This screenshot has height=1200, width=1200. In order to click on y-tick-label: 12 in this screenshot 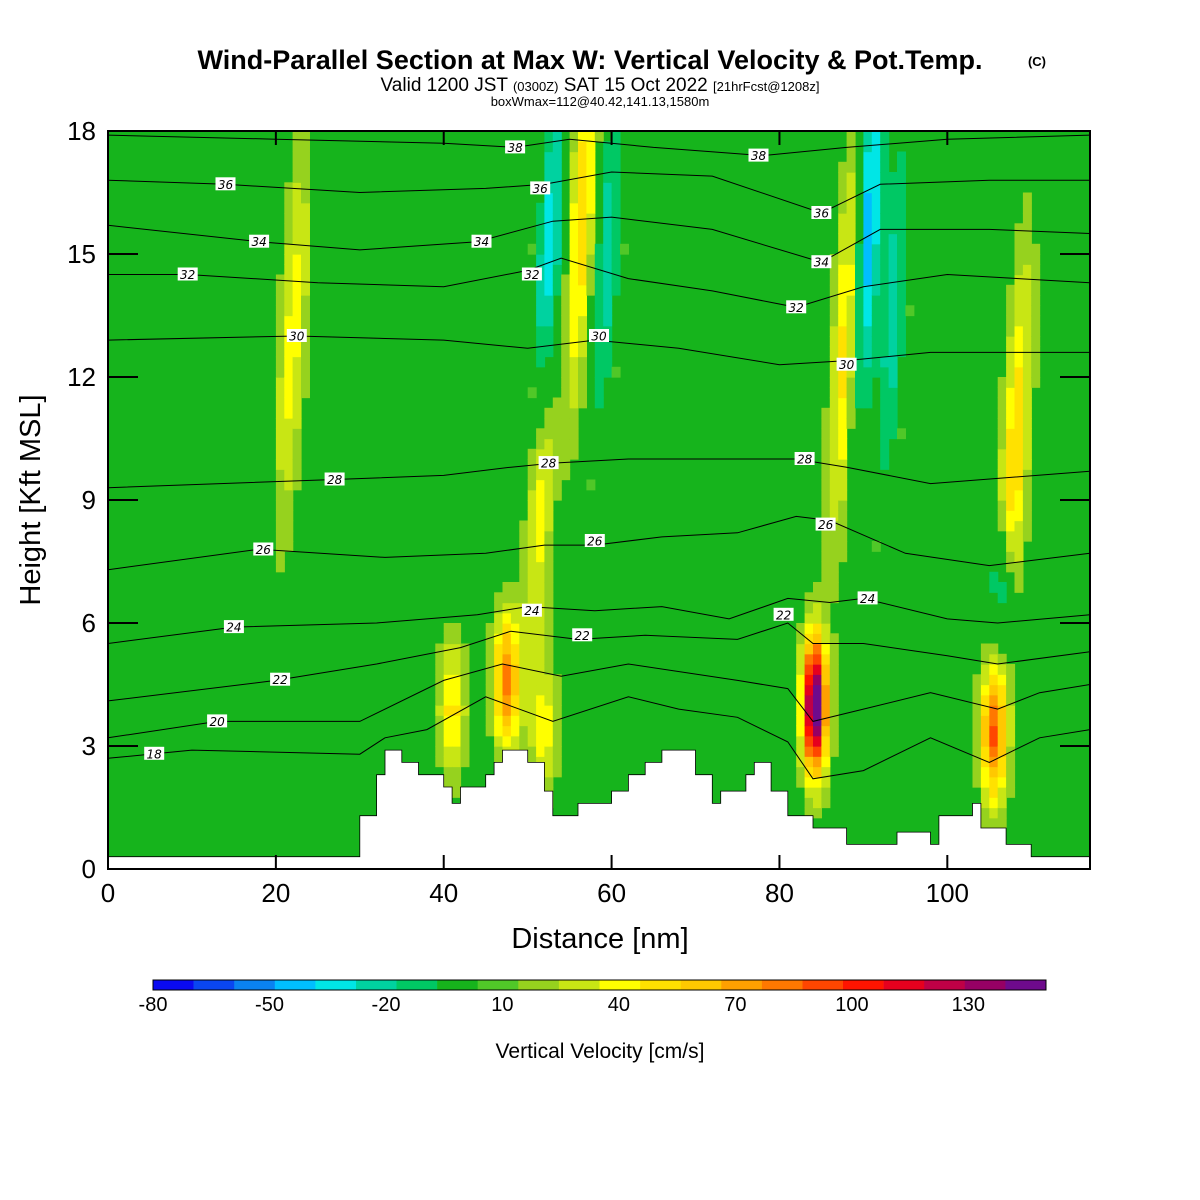, I will do `click(81, 377)`.